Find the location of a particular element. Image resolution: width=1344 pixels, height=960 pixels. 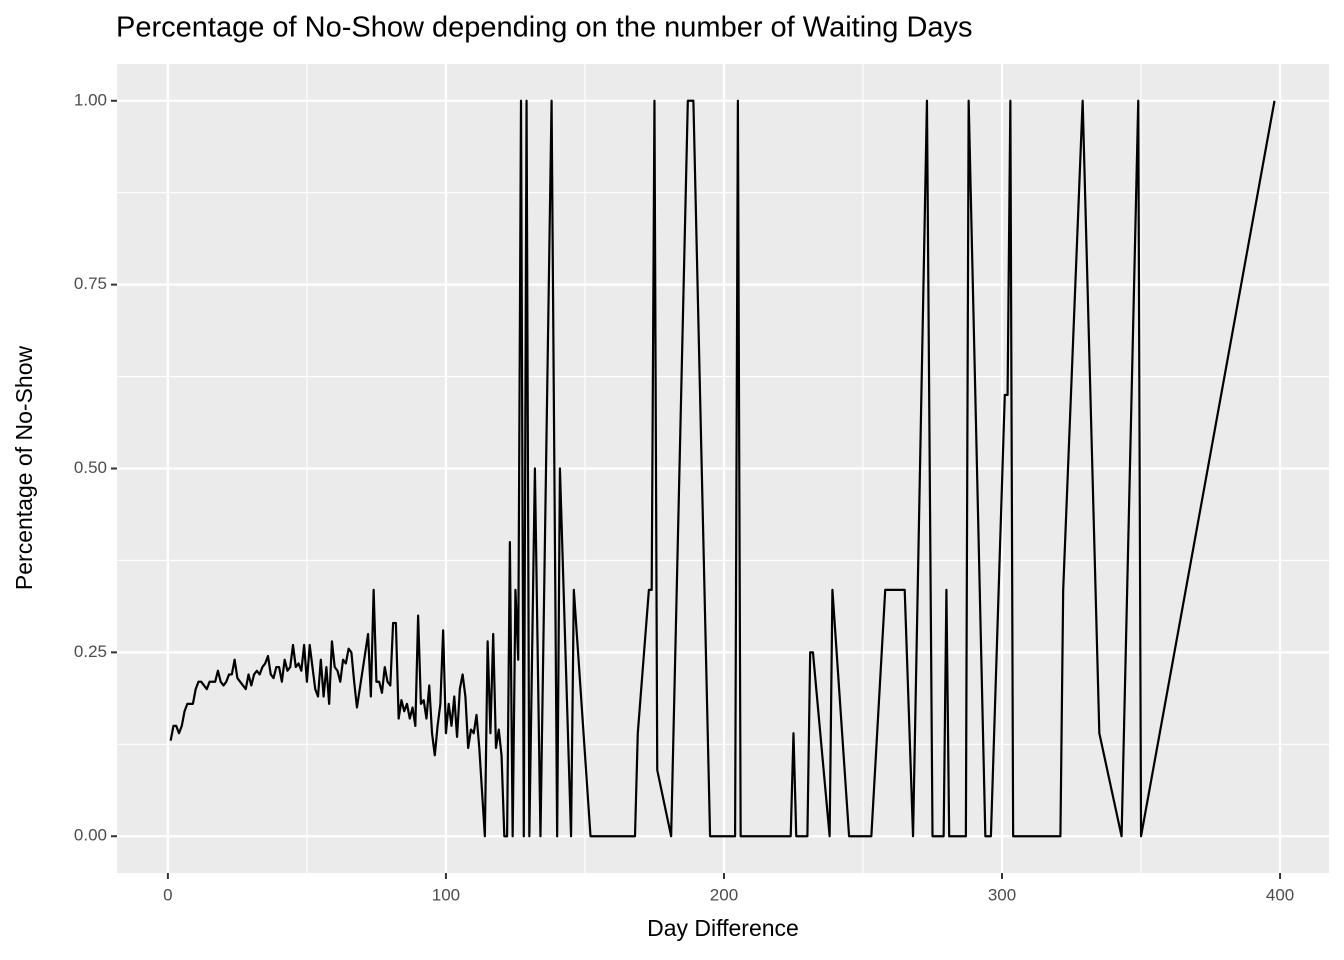

y-tick-label: 0.75 is located at coordinates (90, 283).